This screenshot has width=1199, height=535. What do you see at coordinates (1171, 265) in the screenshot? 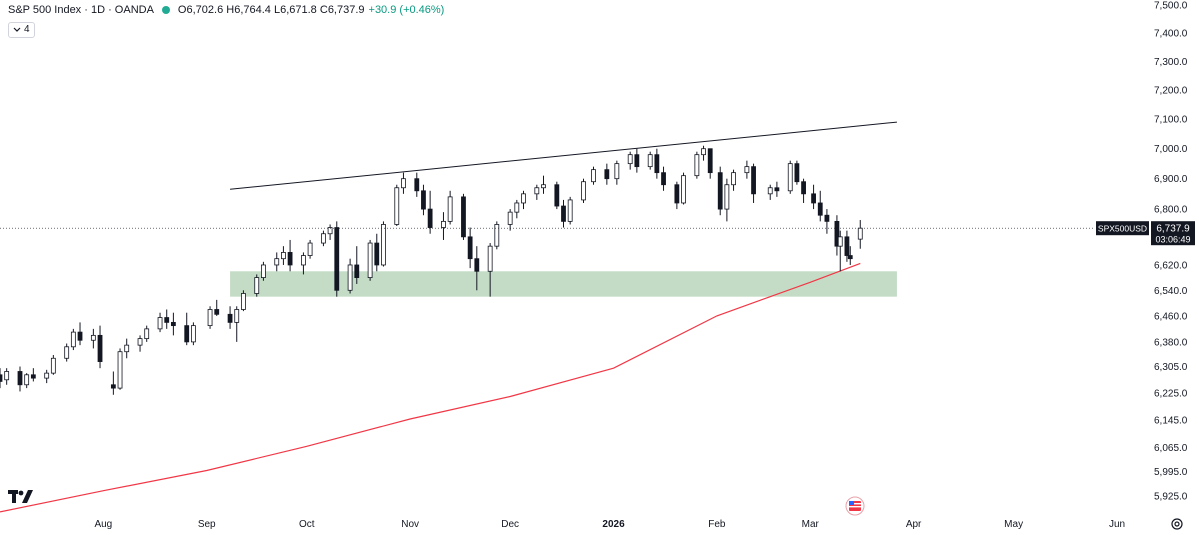
I see `y-tick-label: 6,620.0` at bounding box center [1171, 265].